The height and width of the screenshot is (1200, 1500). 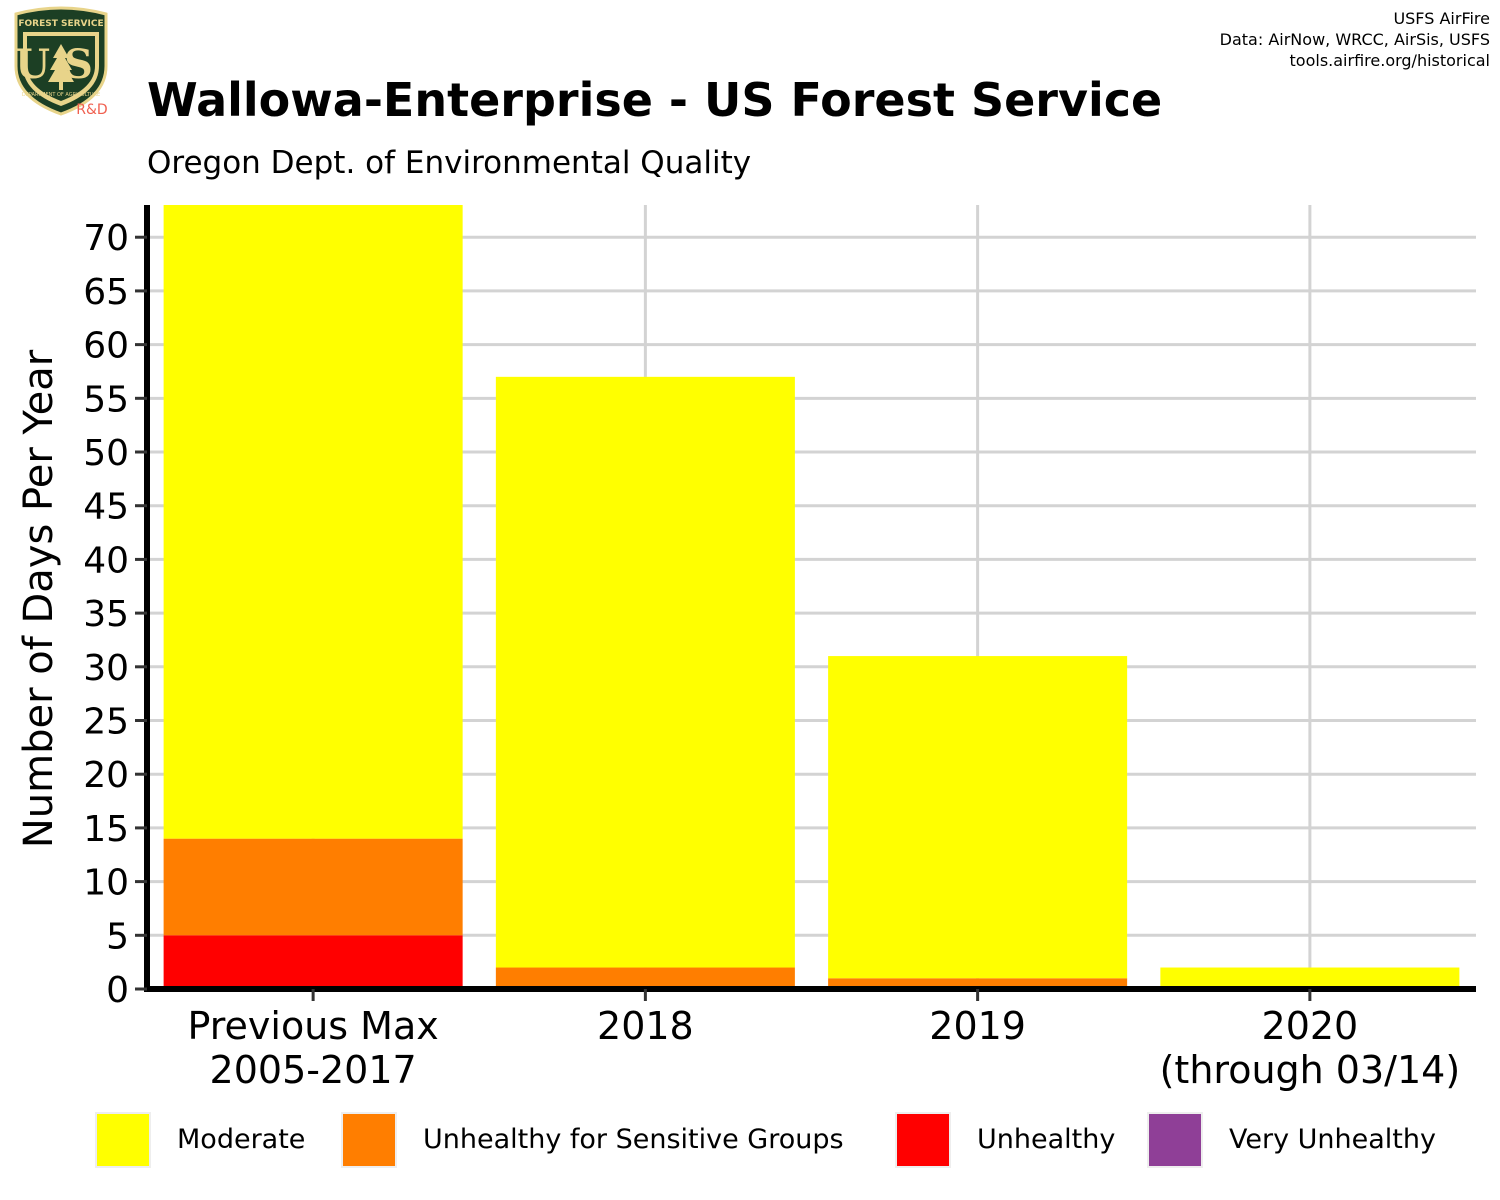 What do you see at coordinates (313, 1070) in the screenshot?
I see `x-tick-label: 2005-2017` at bounding box center [313, 1070].